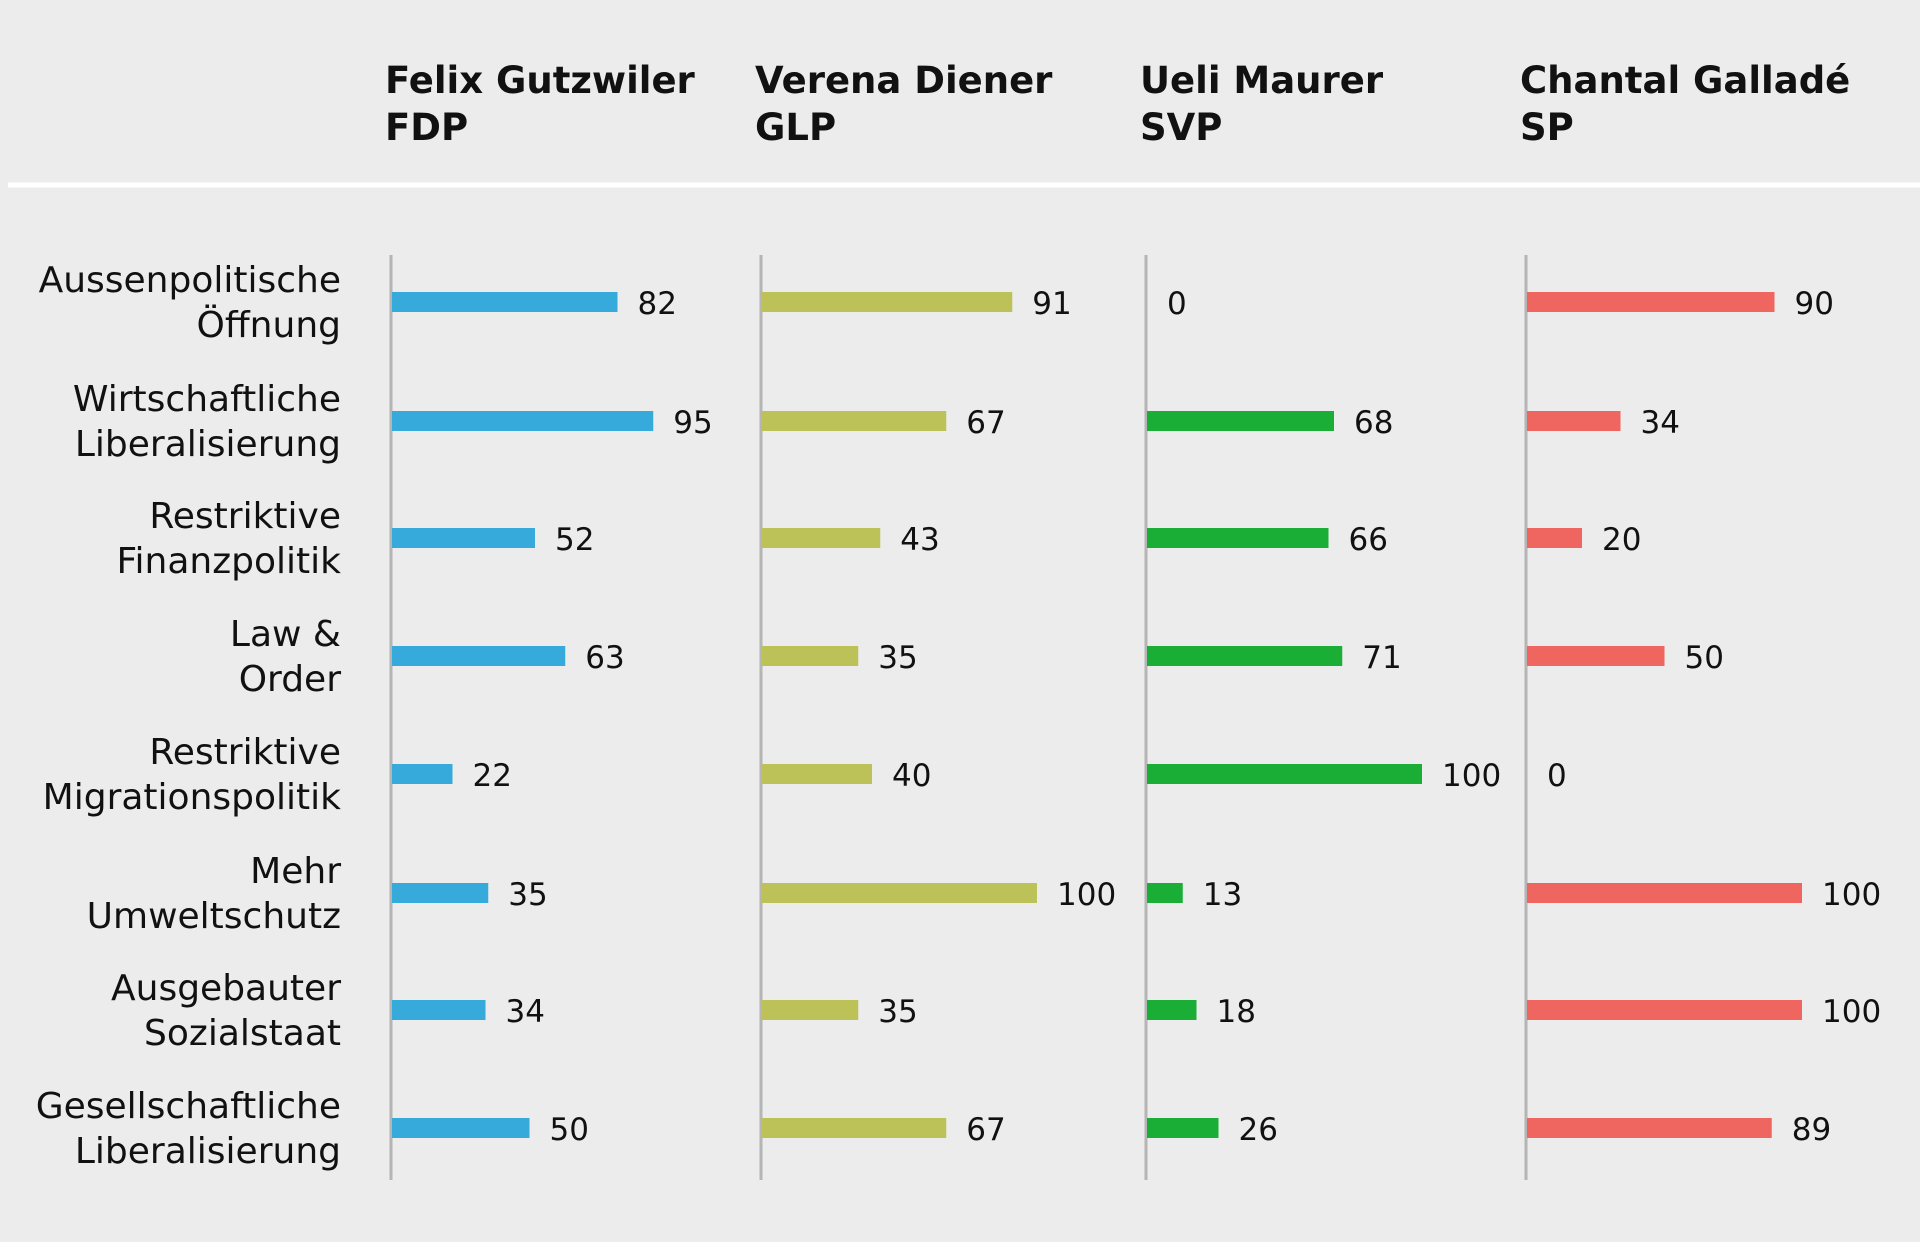  I want to click on bar-value-label: 18, so click(1236, 1012).